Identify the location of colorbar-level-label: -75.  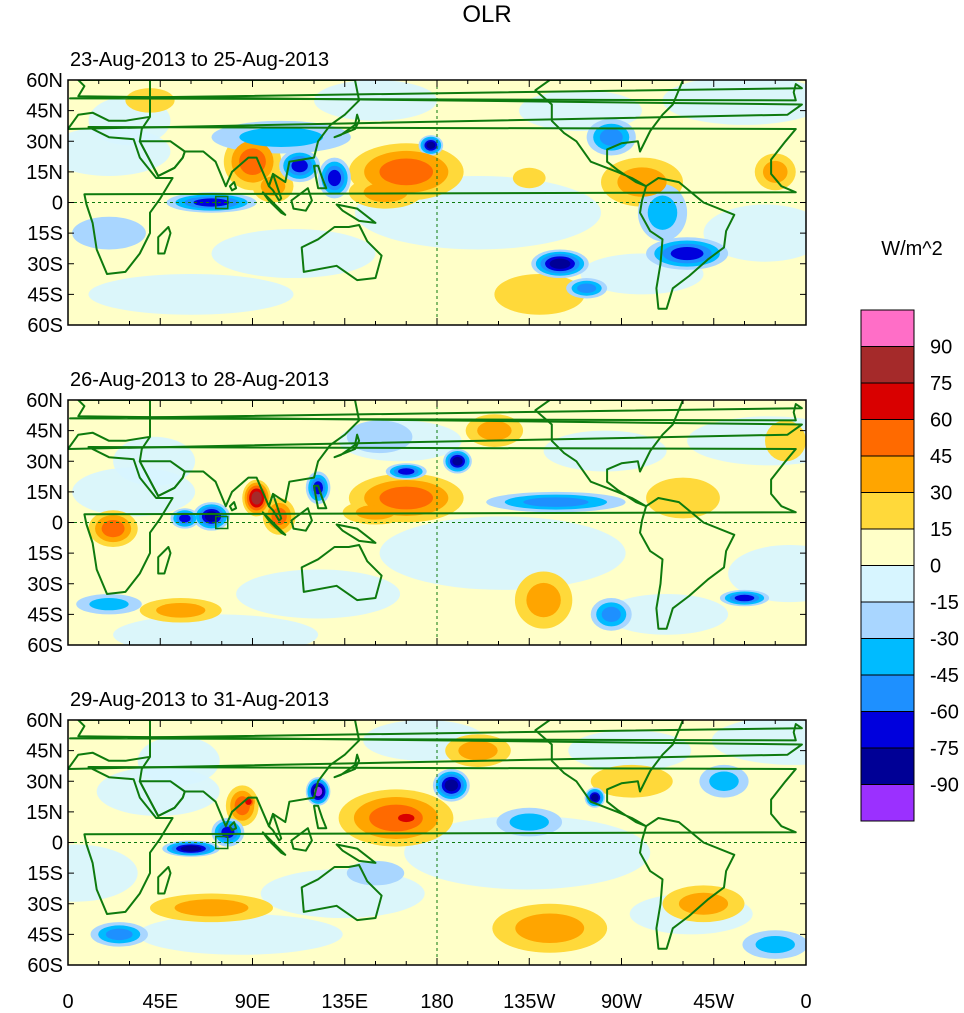
(944, 749).